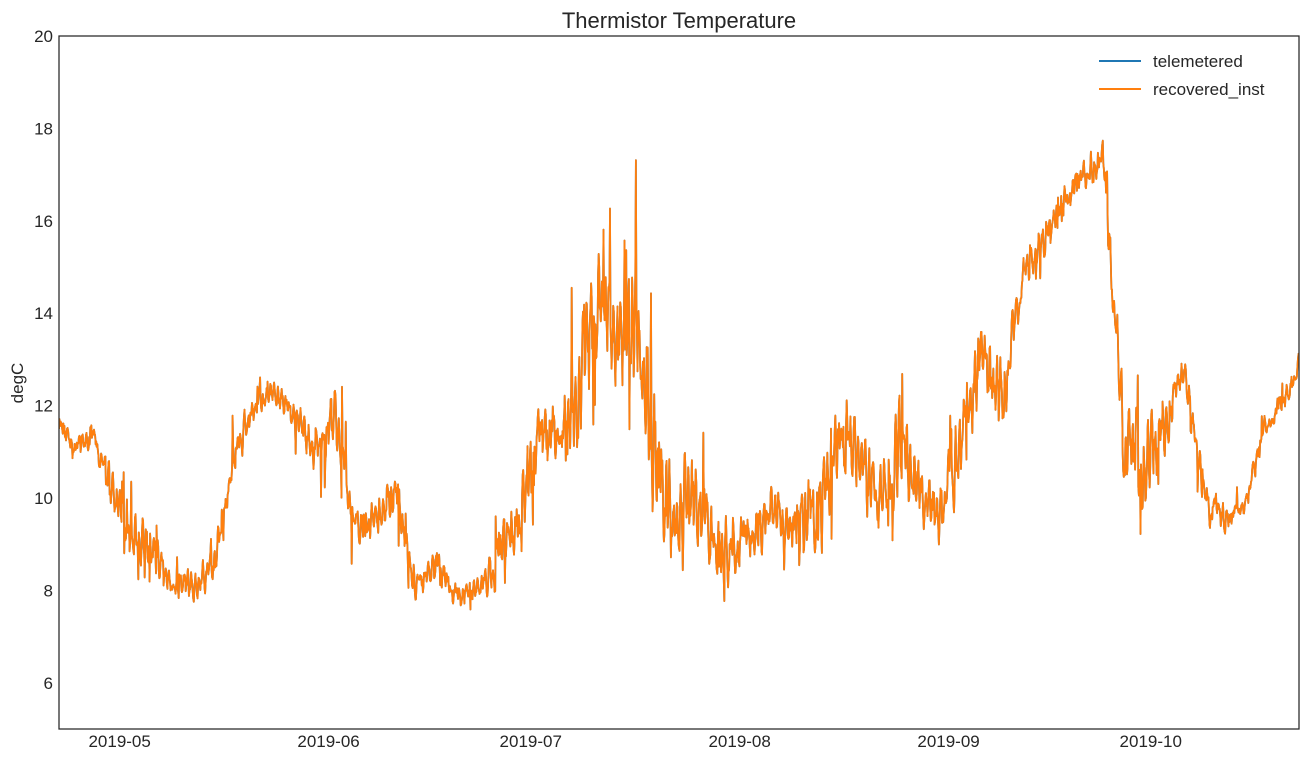 Image resolution: width=1309 pixels, height=761 pixels. I want to click on x-tick-label: 2019-05, so click(119, 741).